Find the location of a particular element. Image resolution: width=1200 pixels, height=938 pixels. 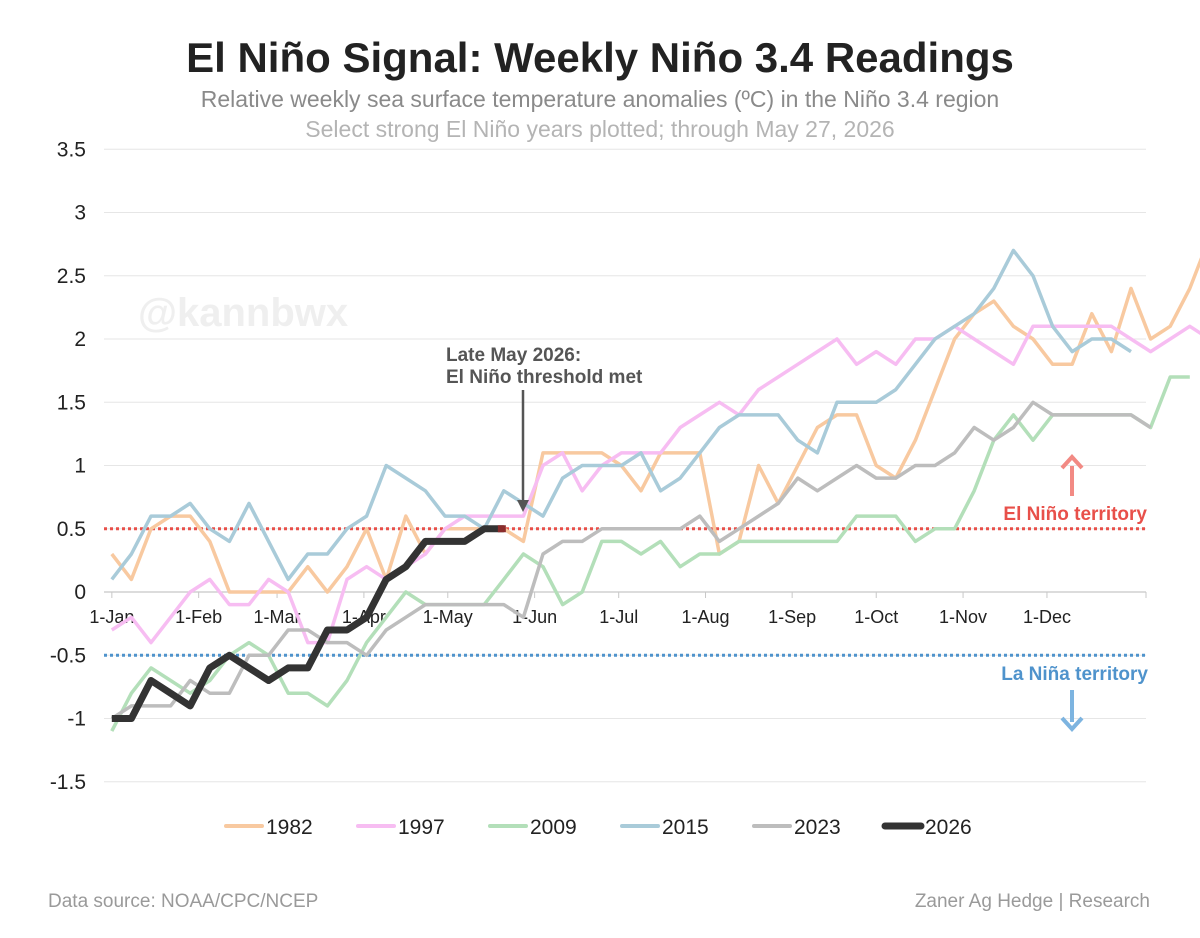

chart-title: El Niño Signal: Weekly Niño 3.4 Readings is located at coordinates (600, 57).